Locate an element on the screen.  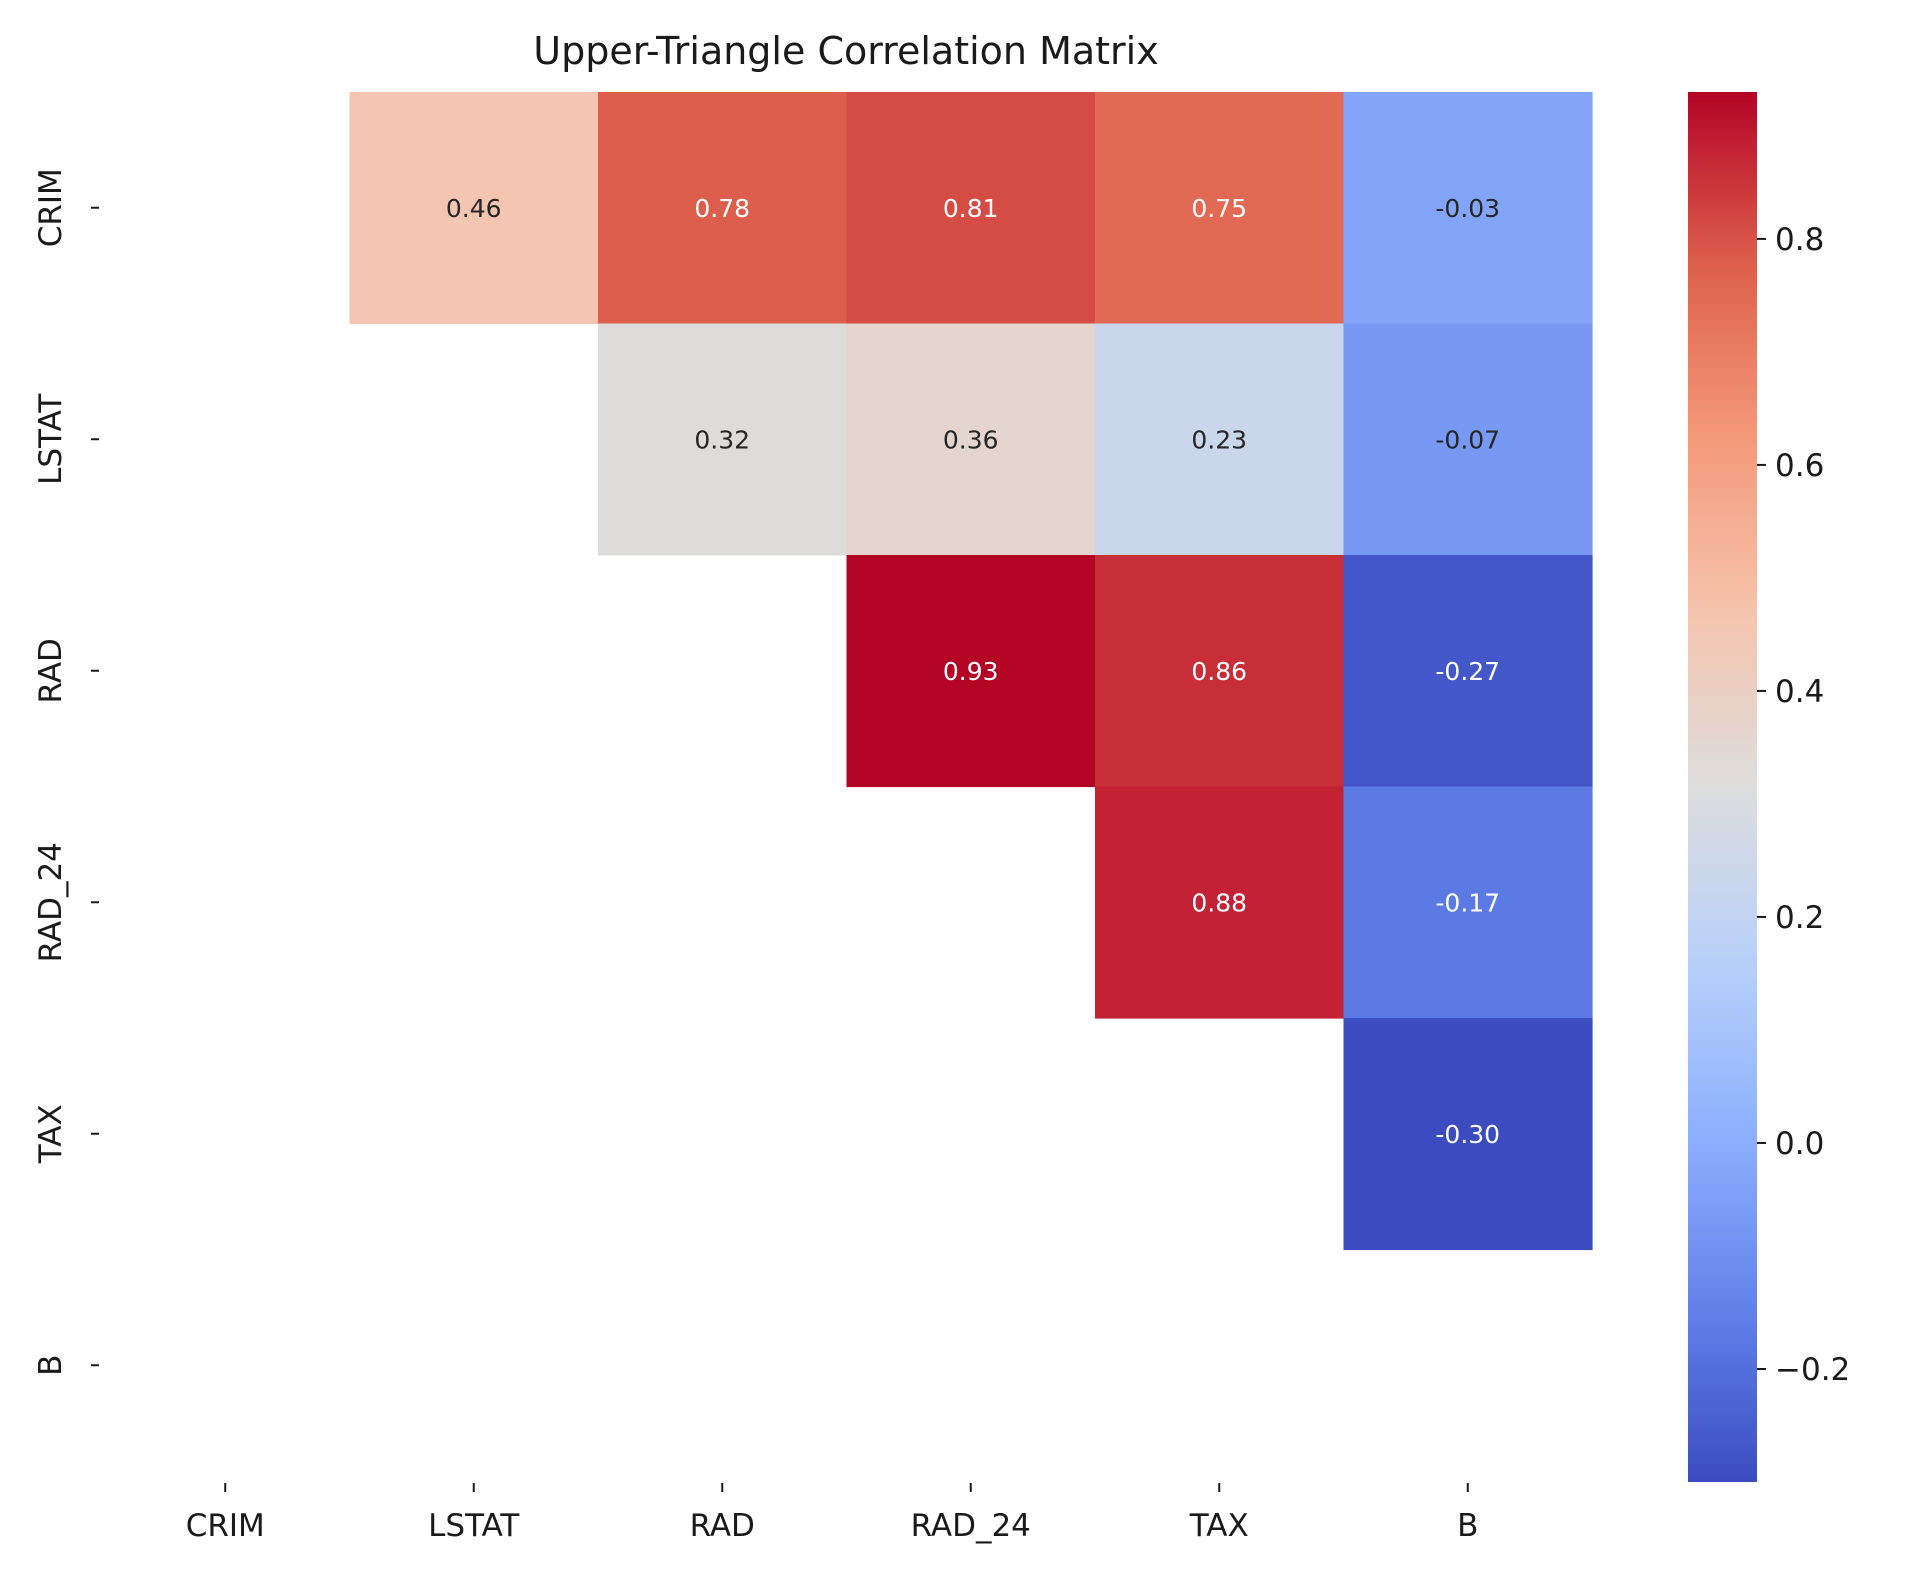
cell-value-label: 0.81 is located at coordinates (971, 208).